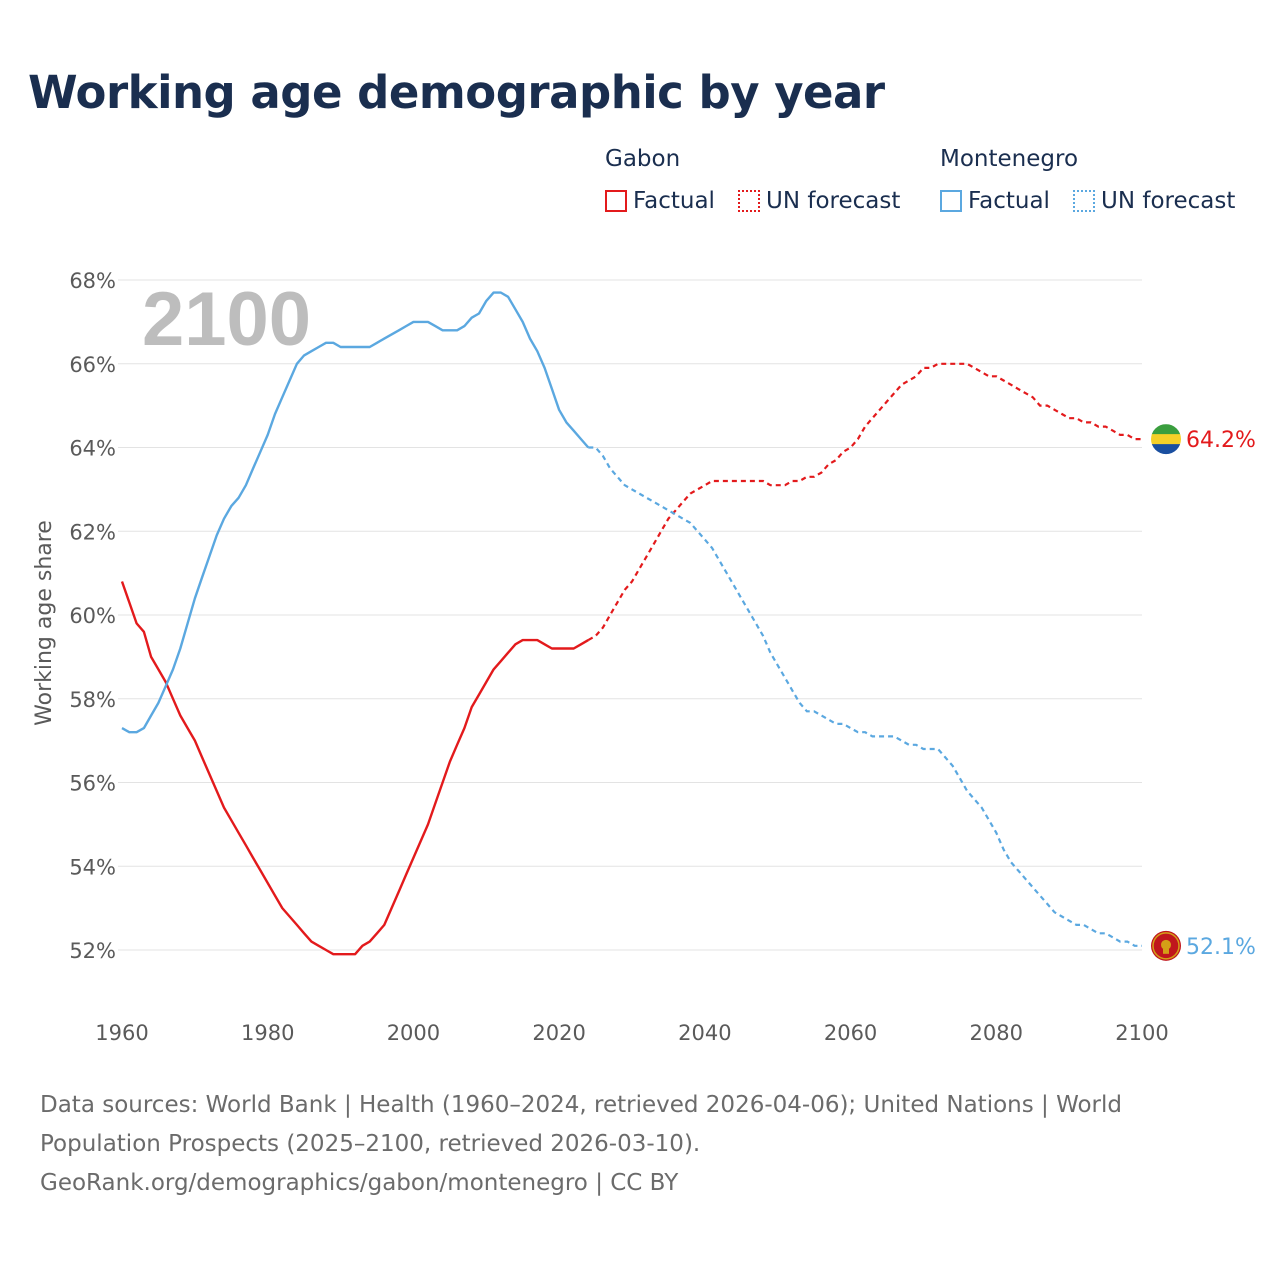  What do you see at coordinates (643, 159) in the screenshot?
I see `legend-country-gabon: Gabon` at bounding box center [643, 159].